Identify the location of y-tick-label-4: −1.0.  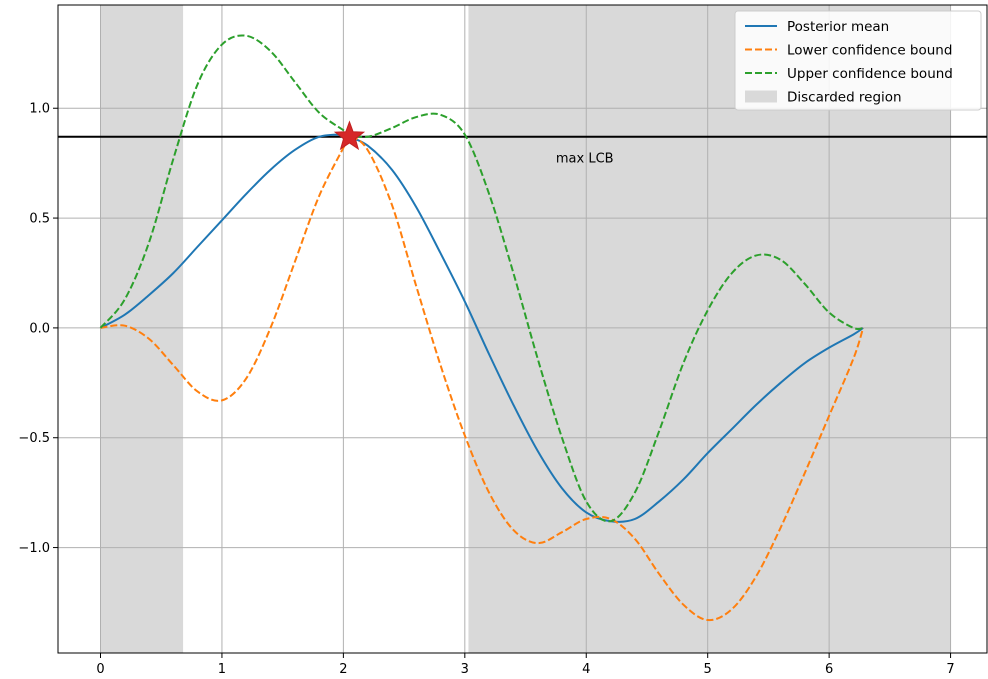
(34, 548).